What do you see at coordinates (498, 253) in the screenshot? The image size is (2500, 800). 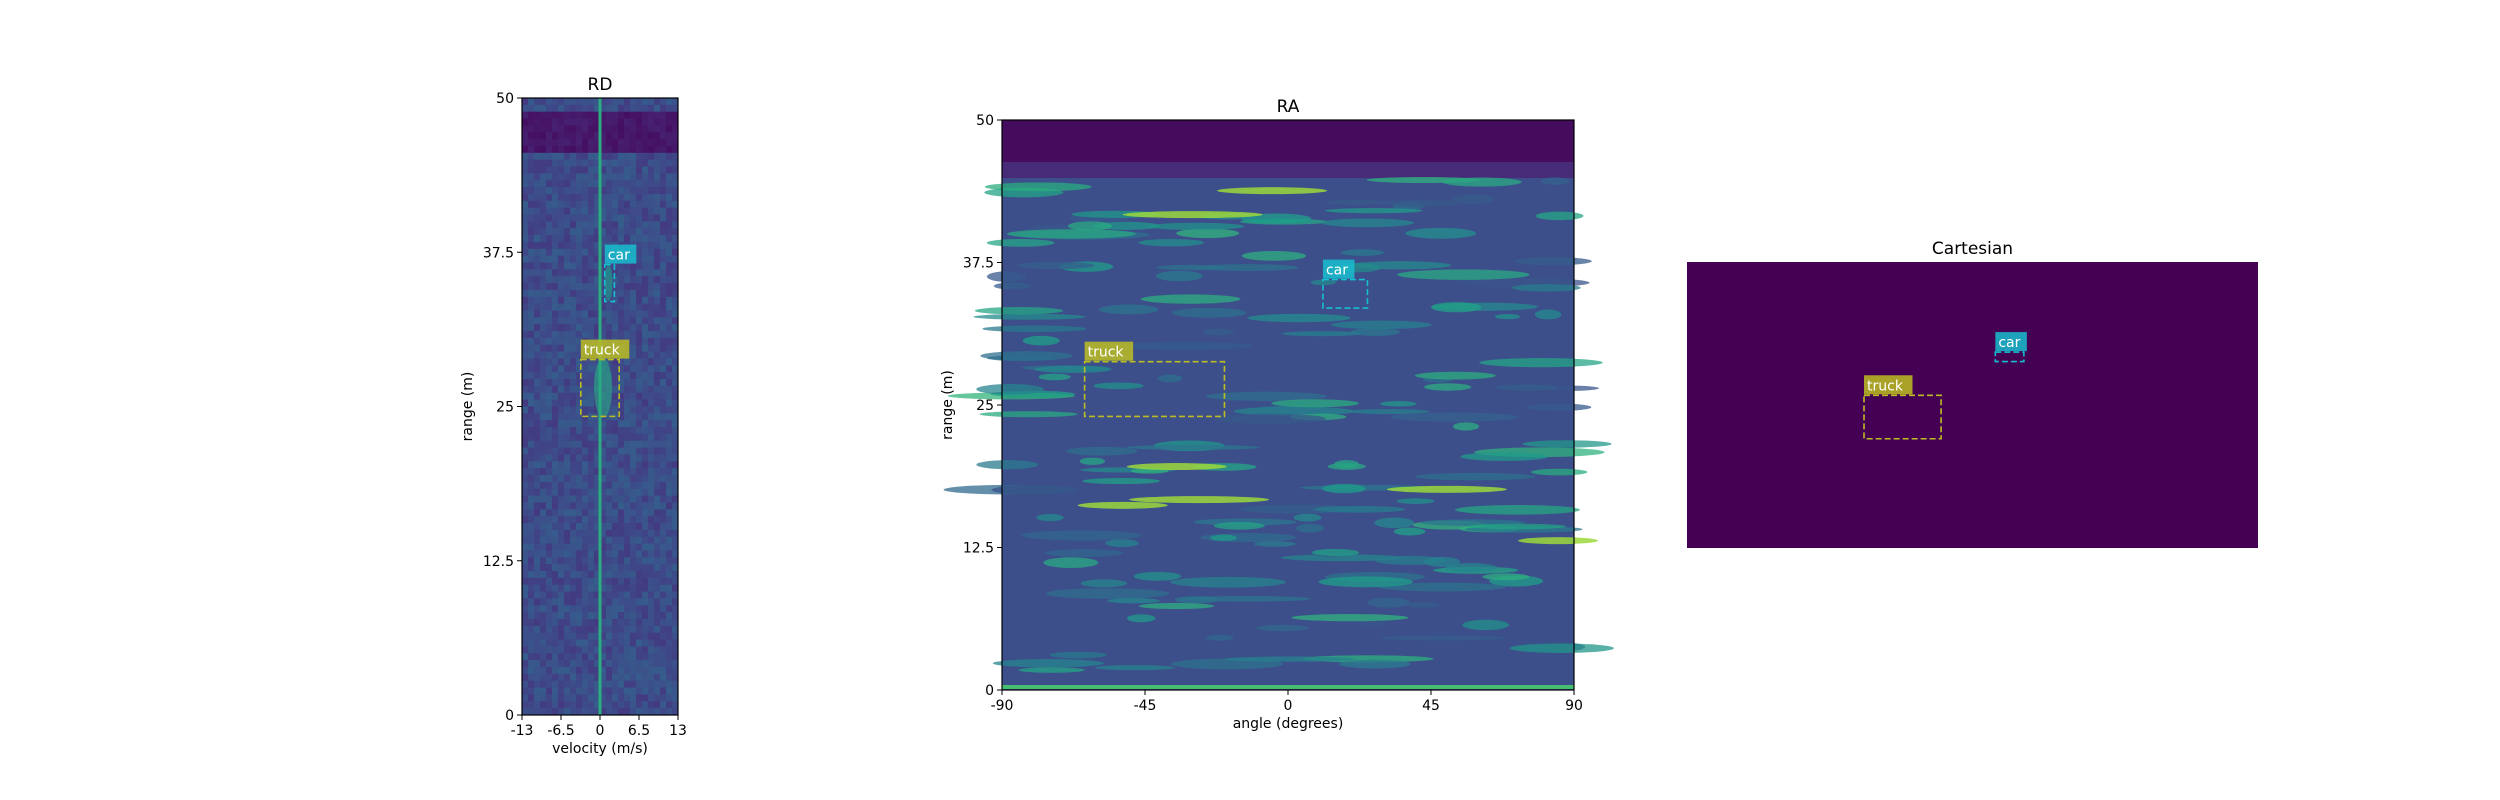 I see `rd-y-tick-label: 37.5` at bounding box center [498, 253].